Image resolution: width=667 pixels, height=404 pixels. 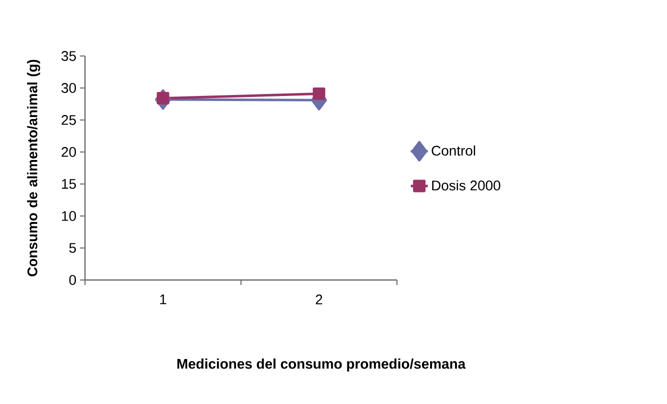 I want to click on y-tick-label: 15, so click(x=69, y=184).